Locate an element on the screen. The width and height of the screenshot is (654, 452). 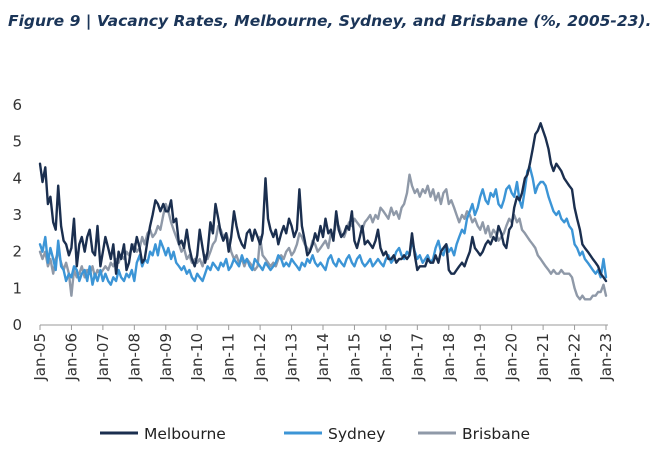
x-tick-label: Jan-21 is located at coordinates (543, 357).